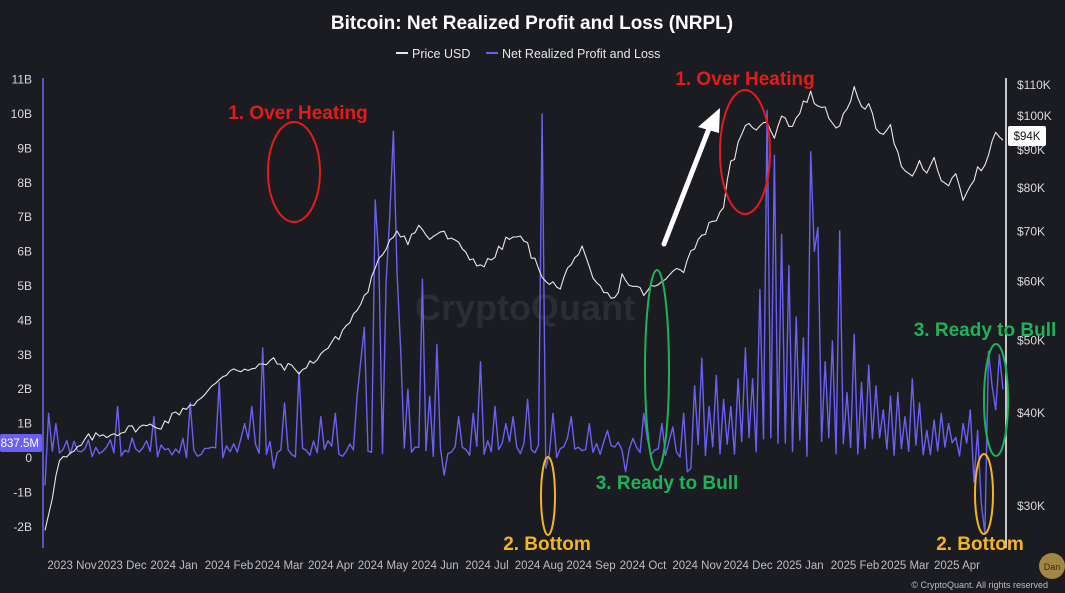 The image size is (1065, 593). Describe the element at coordinates (173, 566) in the screenshot. I see `x-tick-label: 2024 Jan` at that location.